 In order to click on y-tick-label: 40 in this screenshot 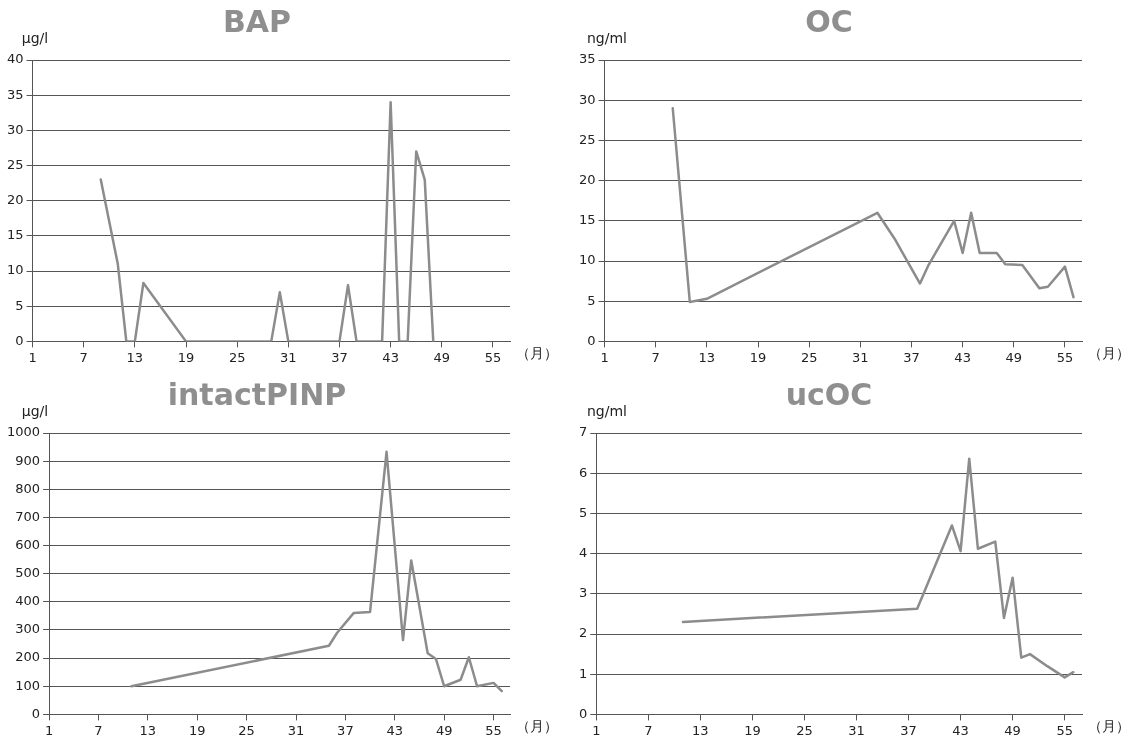, I will do `click(15, 59)`.